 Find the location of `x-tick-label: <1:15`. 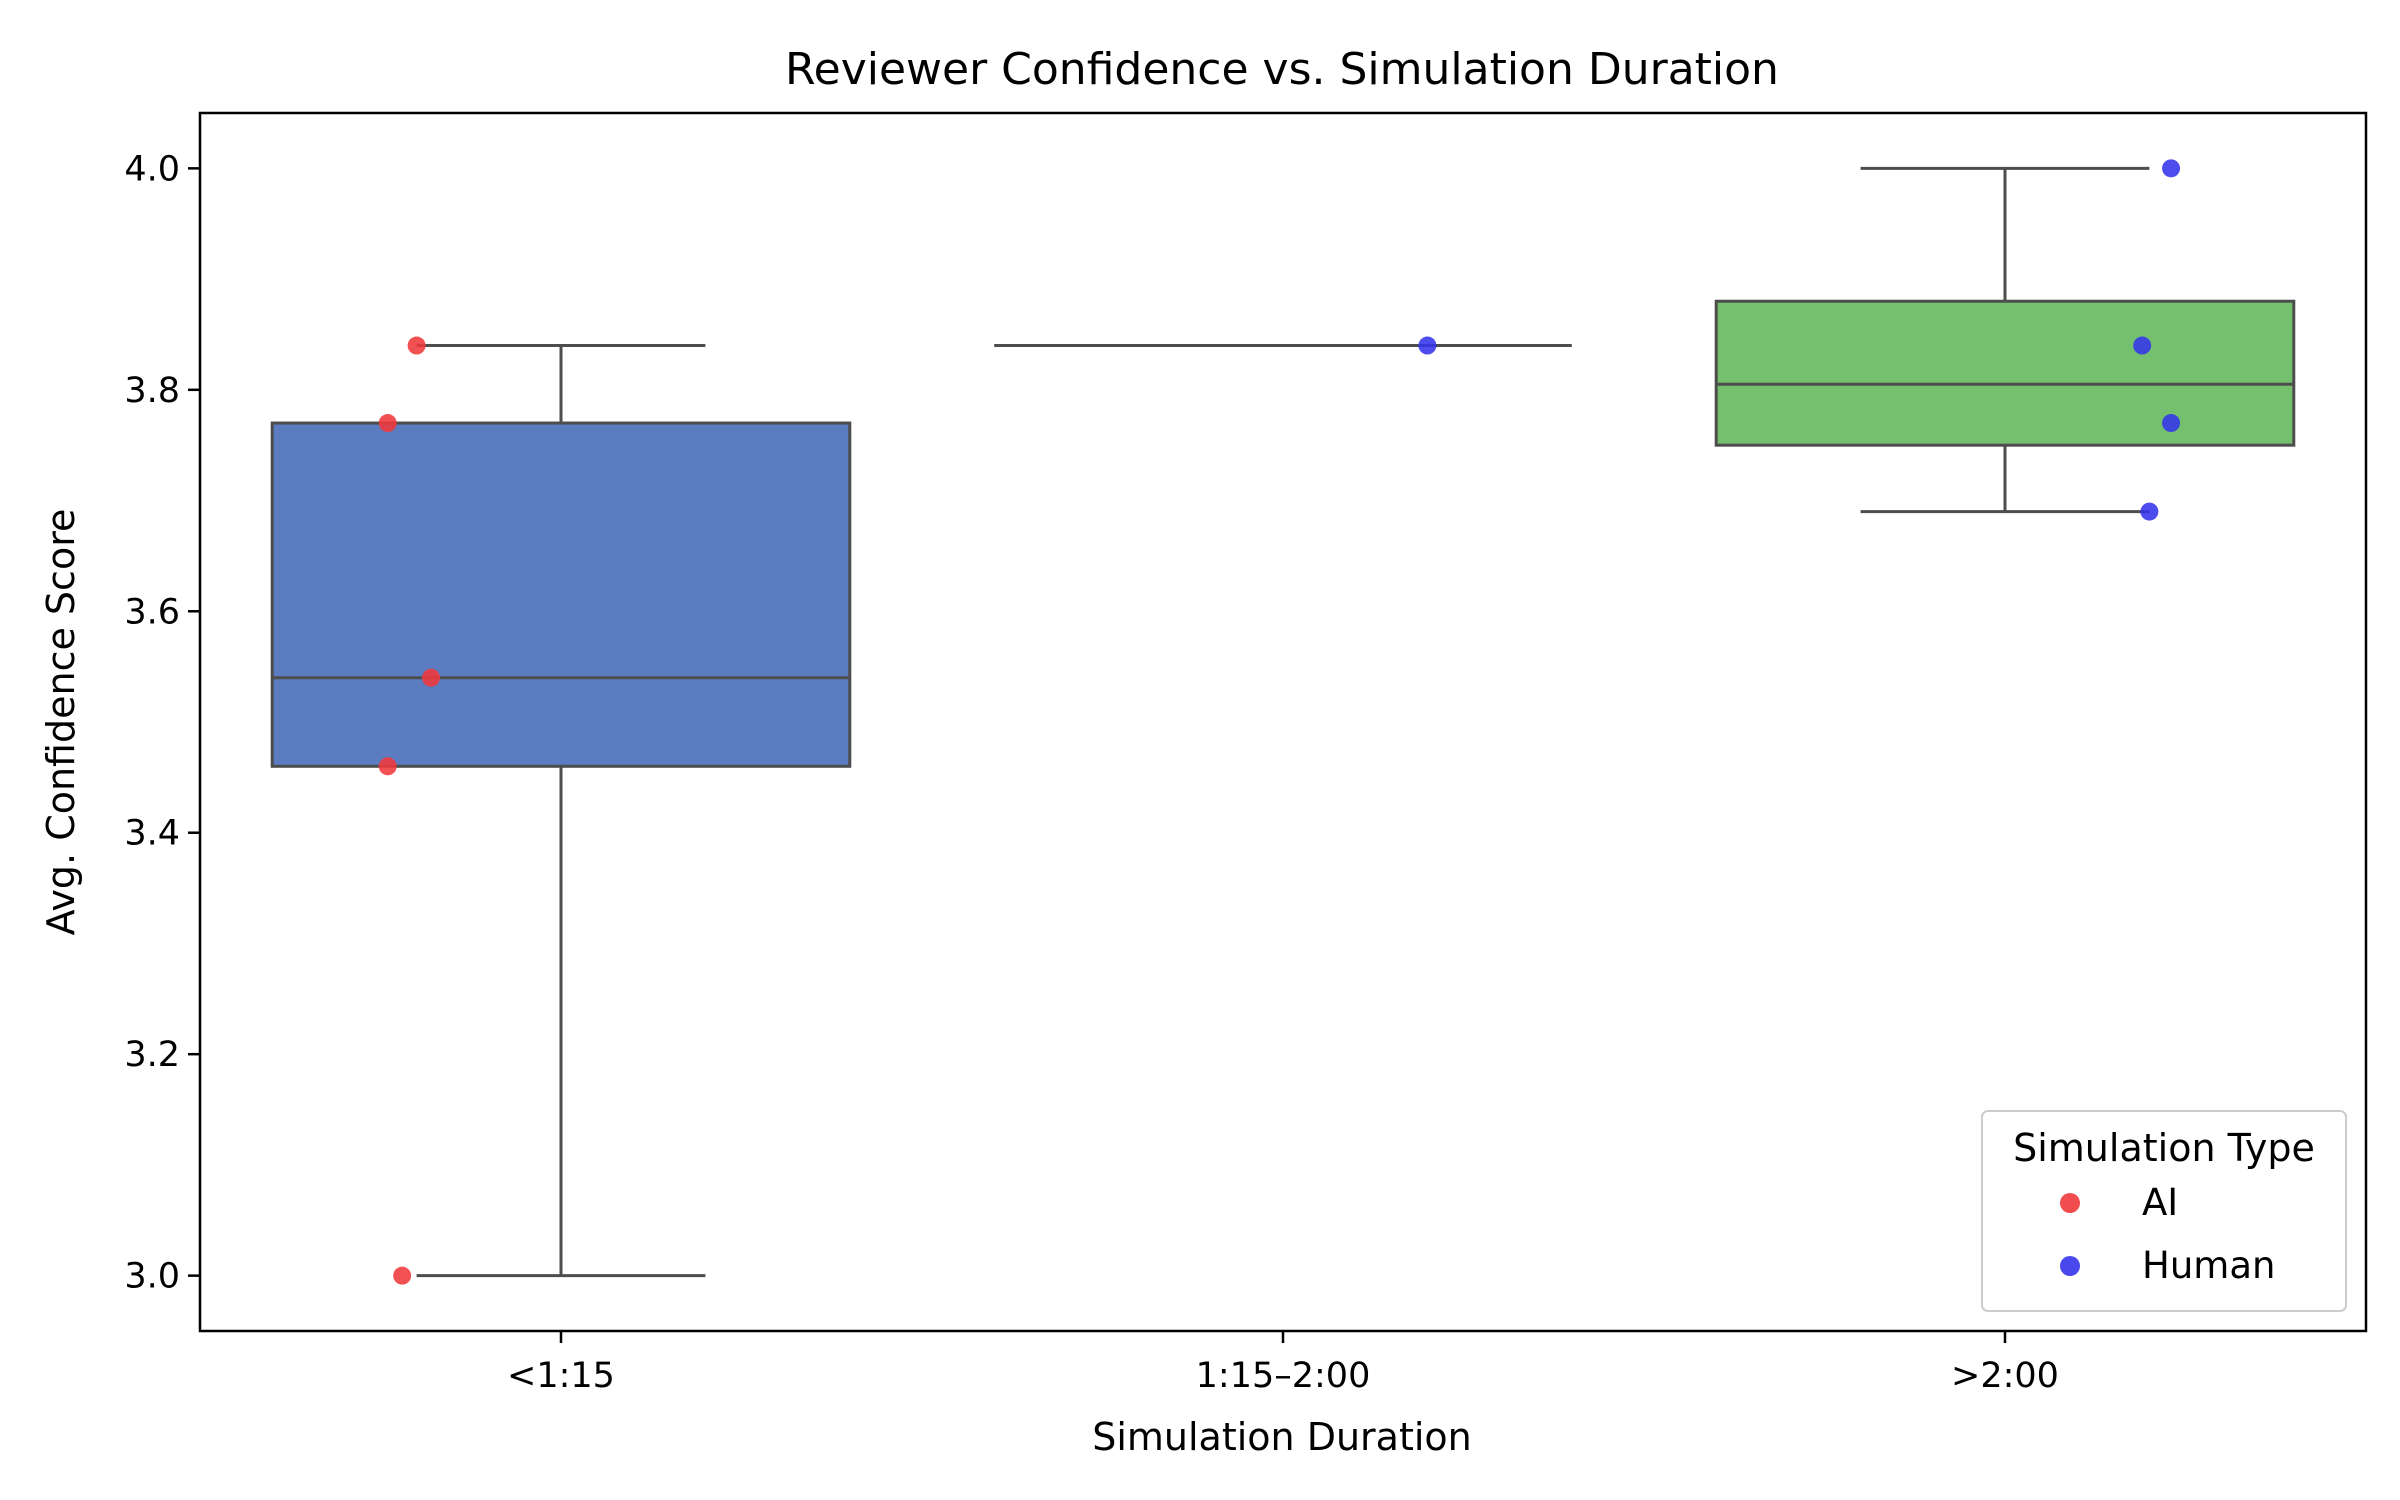

x-tick-label: <1:15 is located at coordinates (561, 1376).